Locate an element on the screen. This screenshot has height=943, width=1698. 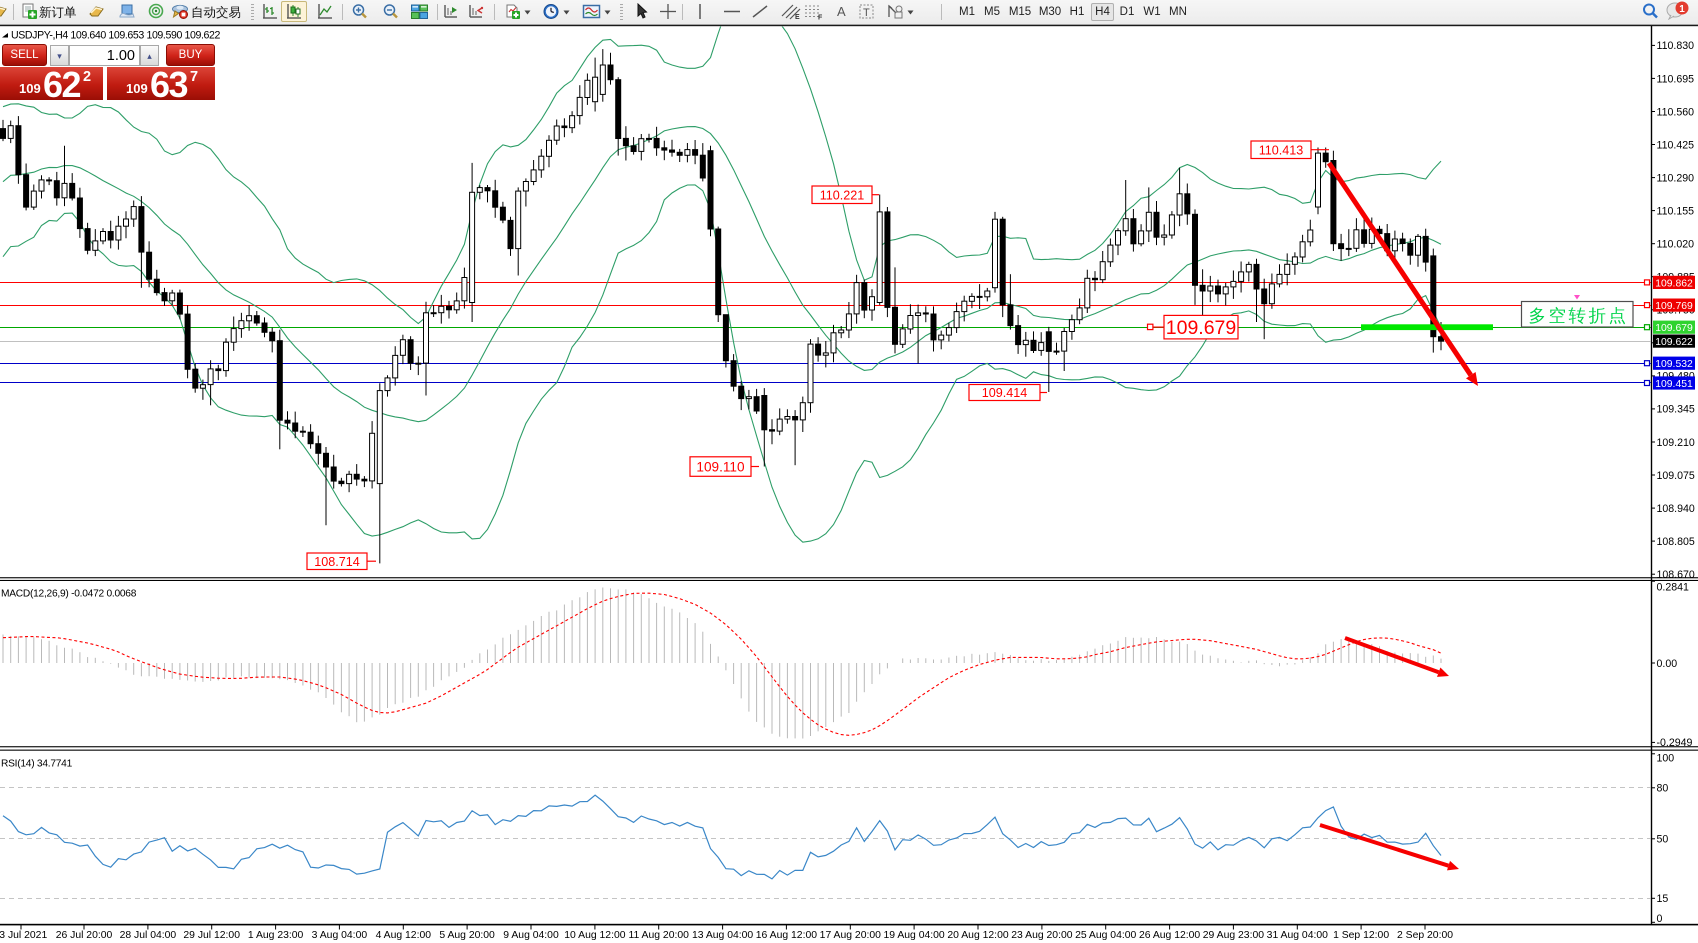
svg-text: 108.714 is located at coordinates (337, 562).